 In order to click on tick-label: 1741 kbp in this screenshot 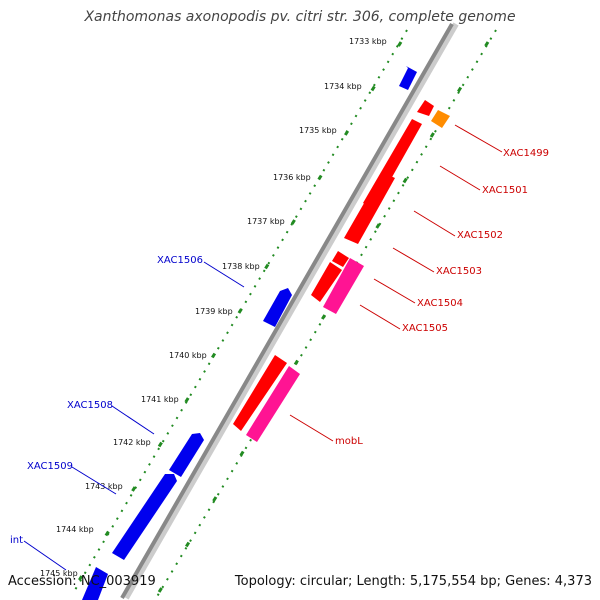, I will do `click(160, 399)`.